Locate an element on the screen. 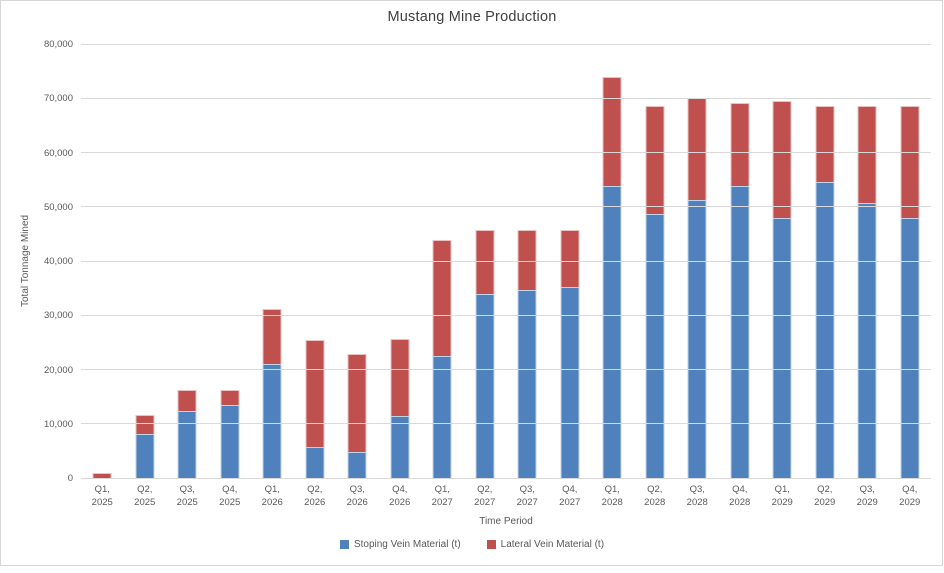 The width and height of the screenshot is (944, 573). bar-q3-2028 is located at coordinates (697, 261).